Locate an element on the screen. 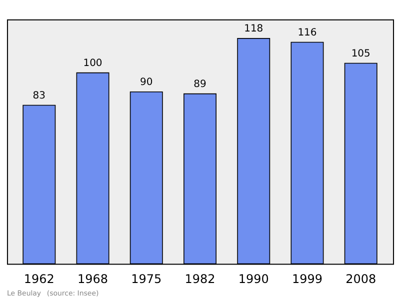  data-label: 100 is located at coordinates (92, 63).